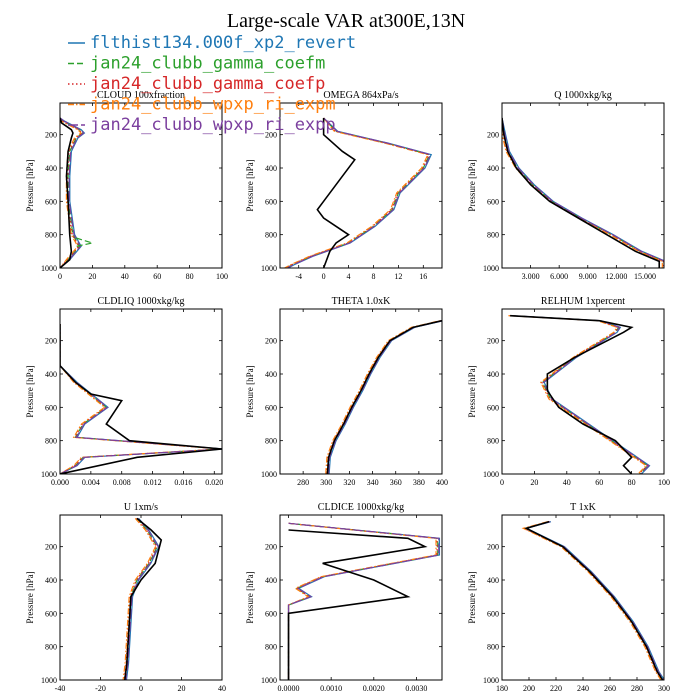 This screenshot has height=700, width=700. What do you see at coordinates (583, 301) in the screenshot?
I see `panel-title: RELHUM 1xpercent` at bounding box center [583, 301].